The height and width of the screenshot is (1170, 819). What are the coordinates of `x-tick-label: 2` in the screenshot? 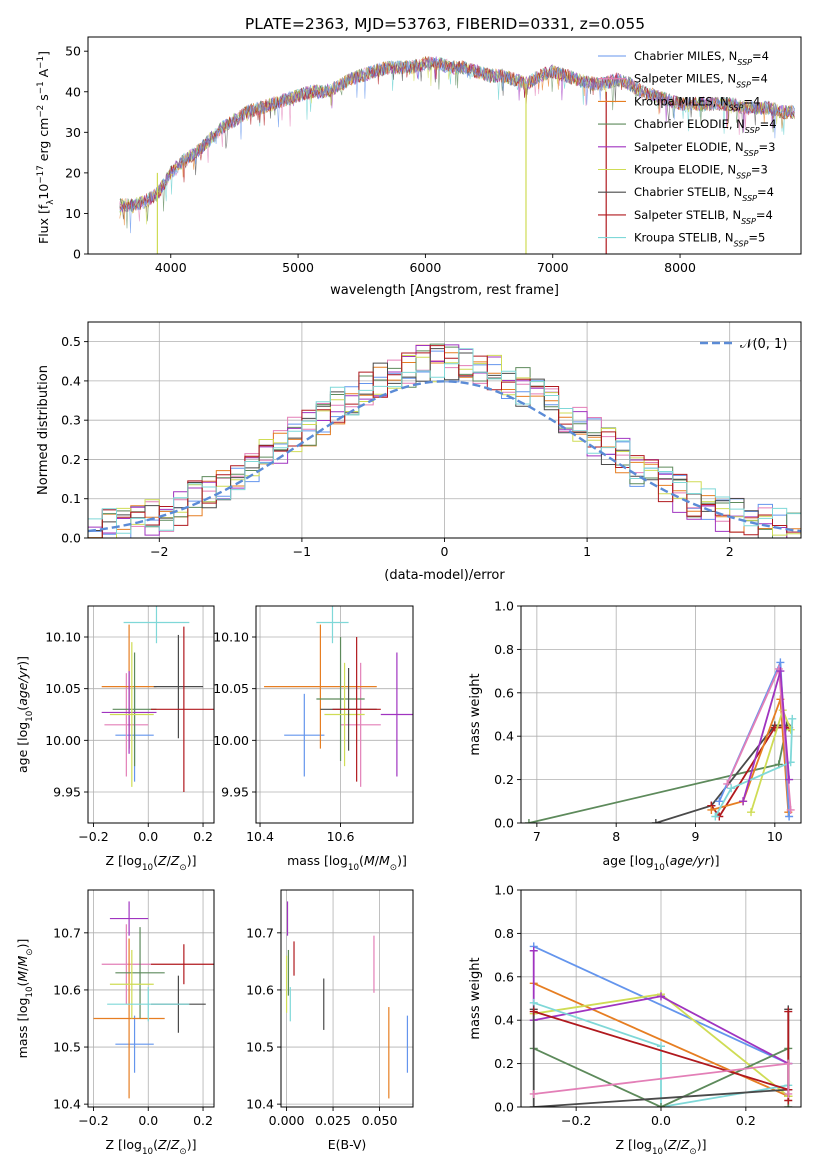 It's located at (730, 551).